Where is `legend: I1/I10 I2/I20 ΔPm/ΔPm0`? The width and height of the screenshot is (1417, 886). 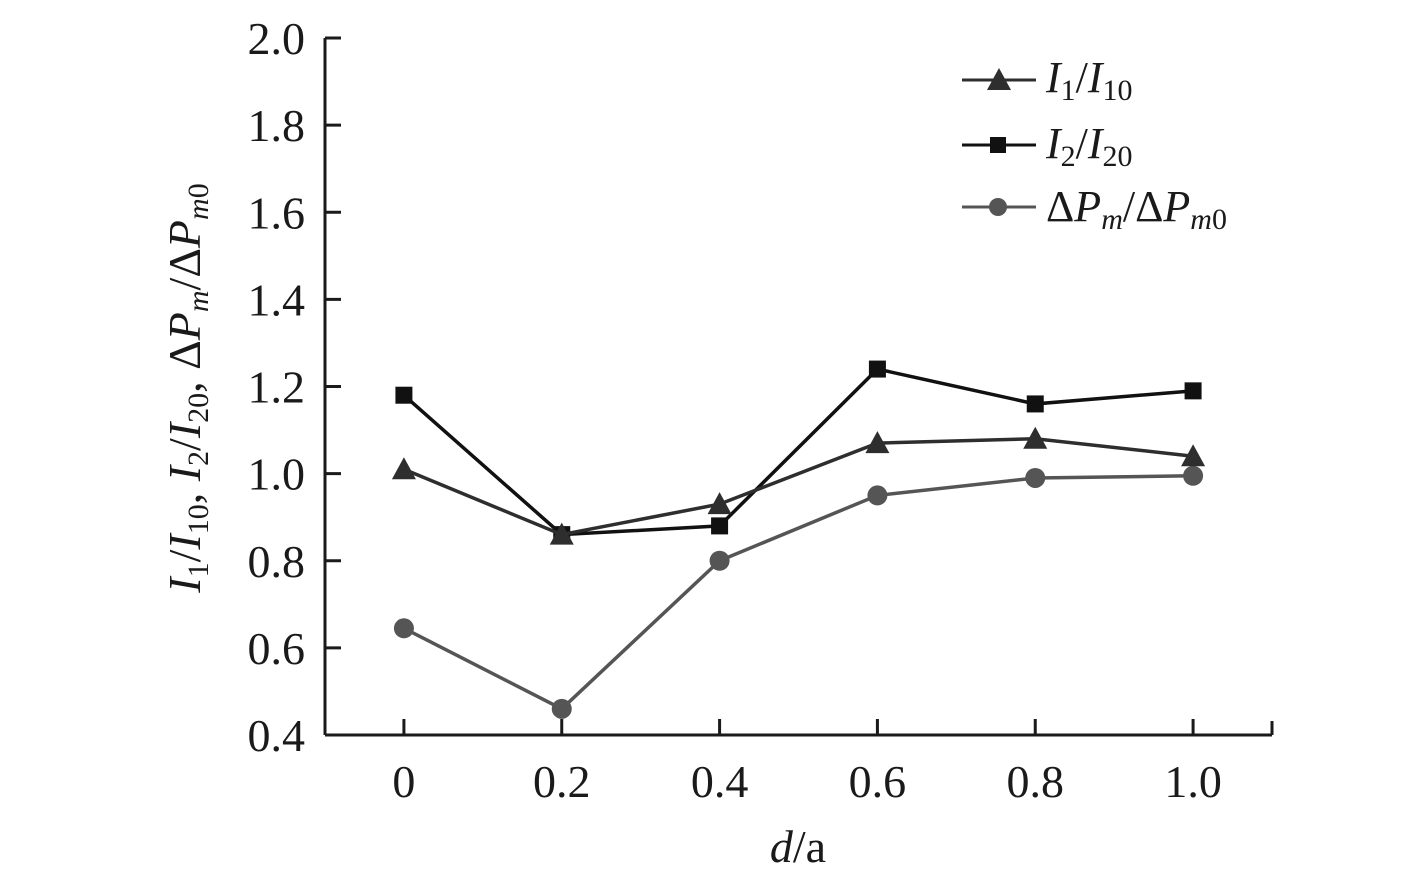
legend: I1/I10 I2/I20 ΔPm/ΔPm0 is located at coordinates (1094, 144).